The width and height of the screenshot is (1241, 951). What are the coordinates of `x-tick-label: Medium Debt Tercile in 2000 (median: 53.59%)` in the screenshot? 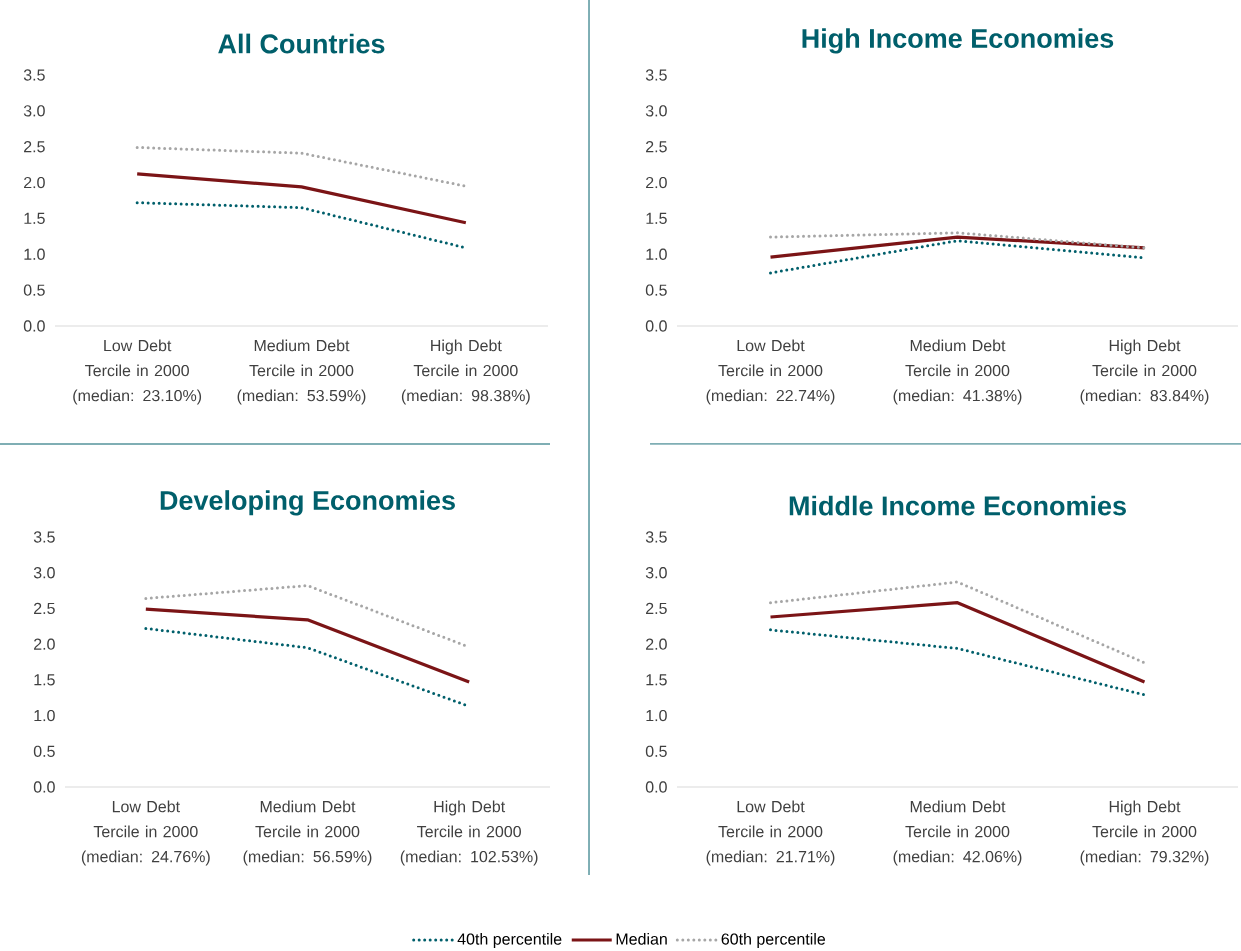 It's located at (301, 372).